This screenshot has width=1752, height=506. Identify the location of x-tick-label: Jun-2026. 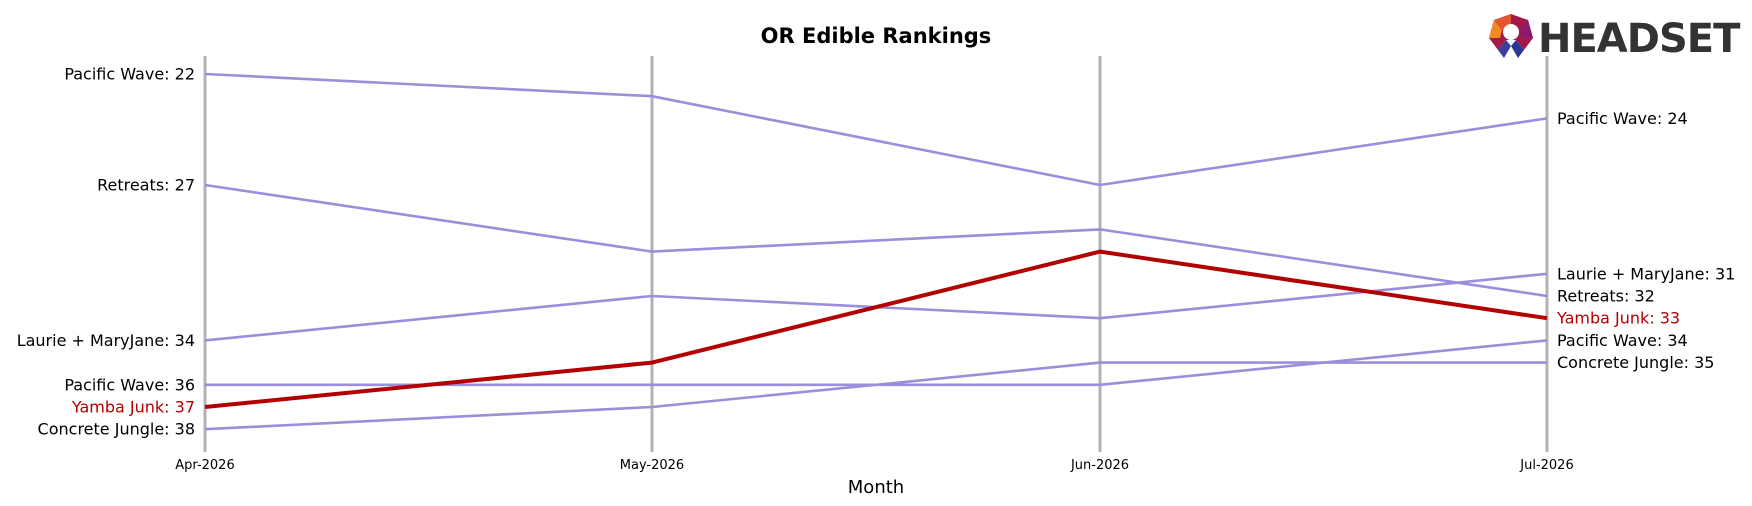
(1099, 465).